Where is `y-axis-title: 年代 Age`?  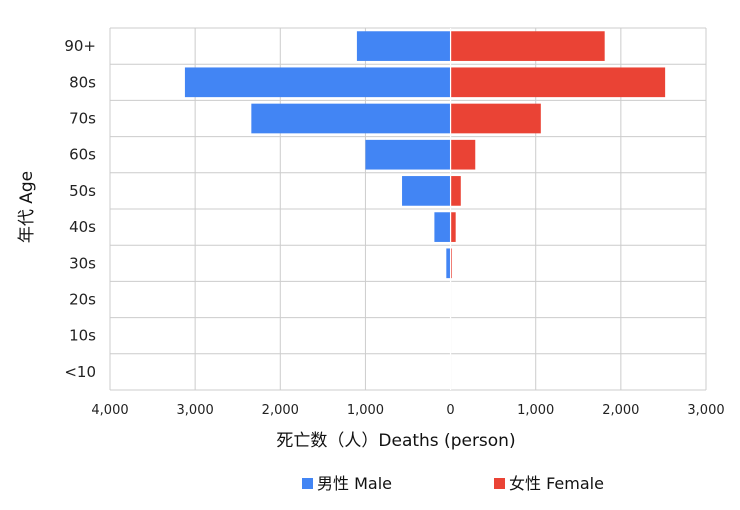
y-axis-title: 年代 Age is located at coordinates (27, 207).